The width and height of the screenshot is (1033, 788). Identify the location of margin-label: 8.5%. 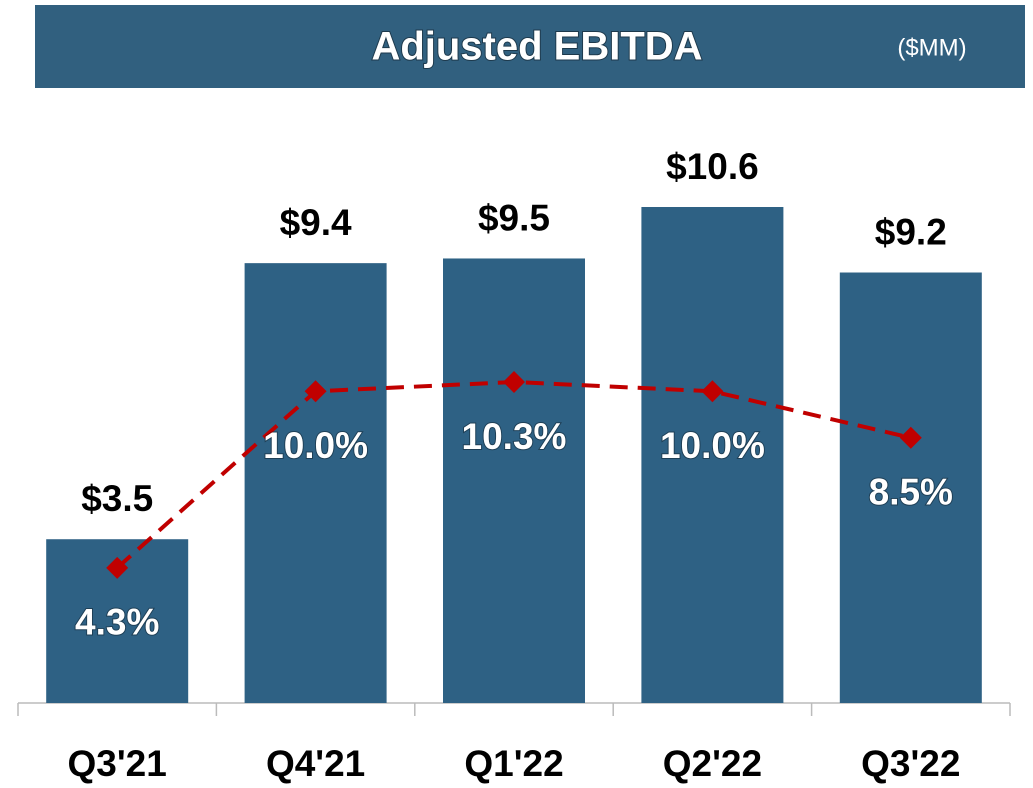
(911, 492).